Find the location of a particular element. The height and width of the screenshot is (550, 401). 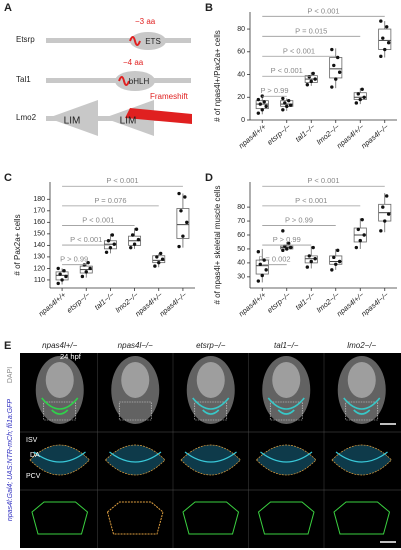

column-label: npas4l+/− is located at coordinates (59, 345).